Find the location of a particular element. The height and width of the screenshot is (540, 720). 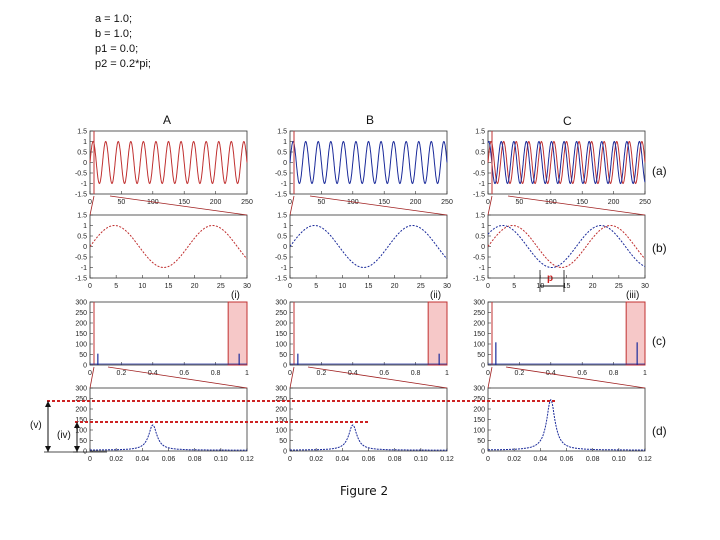

panel-b-1: 1.510.50-0.5-1-1.50 5 10 15 20 25 30 is located at coordinates (163, 252).